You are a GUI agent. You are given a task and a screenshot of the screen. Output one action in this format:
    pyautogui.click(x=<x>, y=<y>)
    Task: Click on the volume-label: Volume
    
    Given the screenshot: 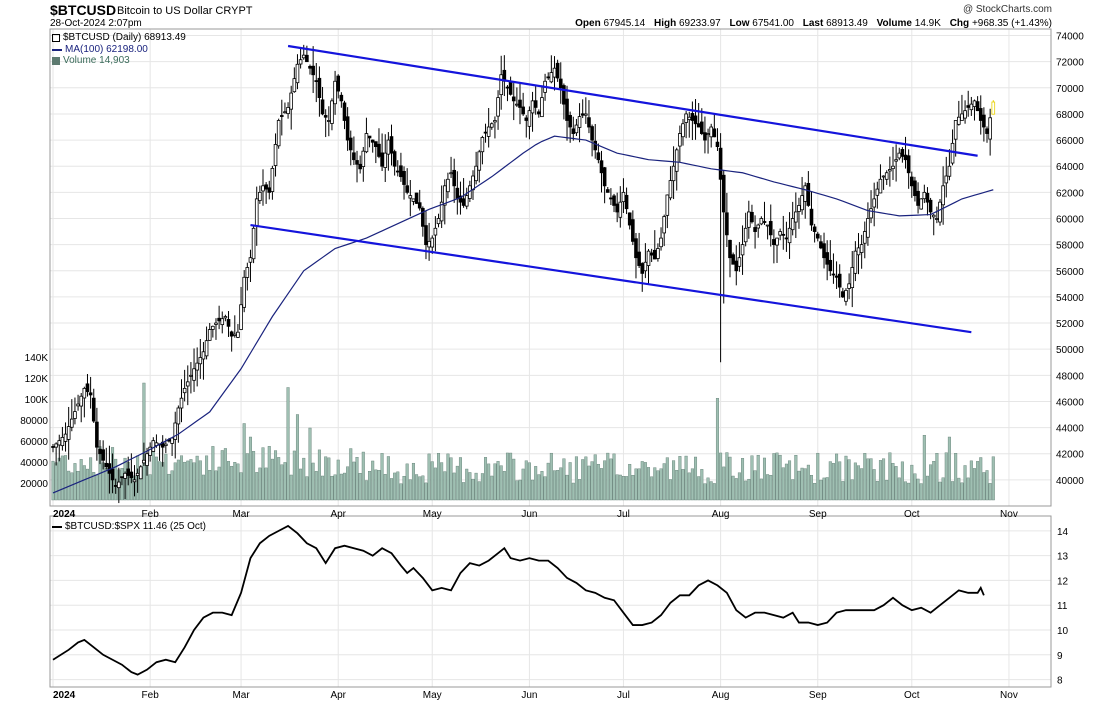 What is the action you would take?
    pyautogui.click(x=894, y=23)
    